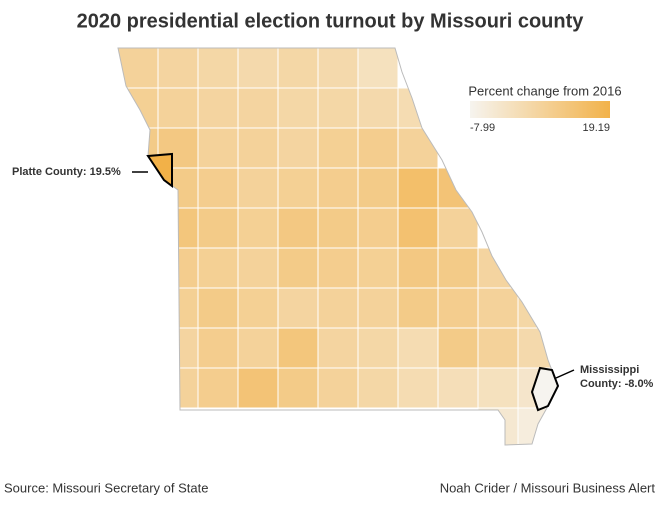 The height and width of the screenshot is (505, 661). Describe the element at coordinates (106, 487) in the screenshot. I see `source: Source: Missouri Secretary of State` at that location.